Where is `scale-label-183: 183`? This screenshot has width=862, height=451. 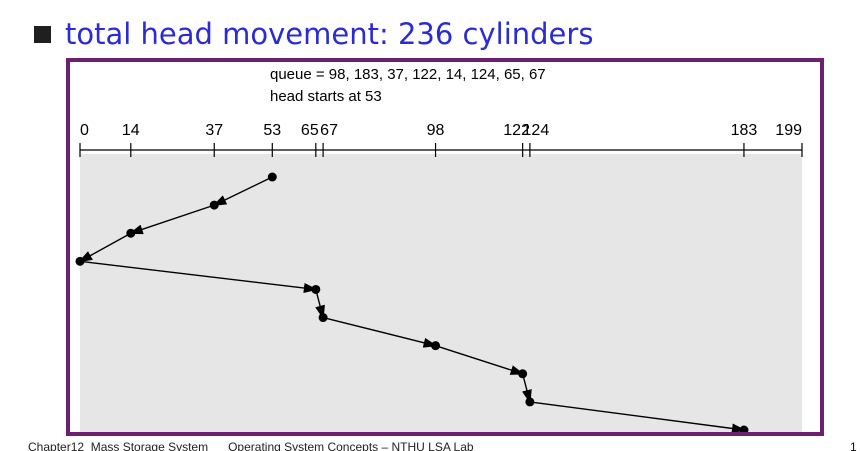
scale-label-183: 183 is located at coordinates (744, 130).